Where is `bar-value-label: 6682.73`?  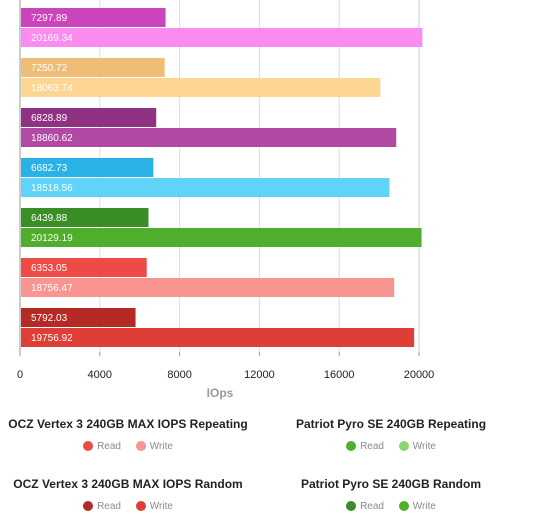 bar-value-label: 6682.73 is located at coordinates (49, 168).